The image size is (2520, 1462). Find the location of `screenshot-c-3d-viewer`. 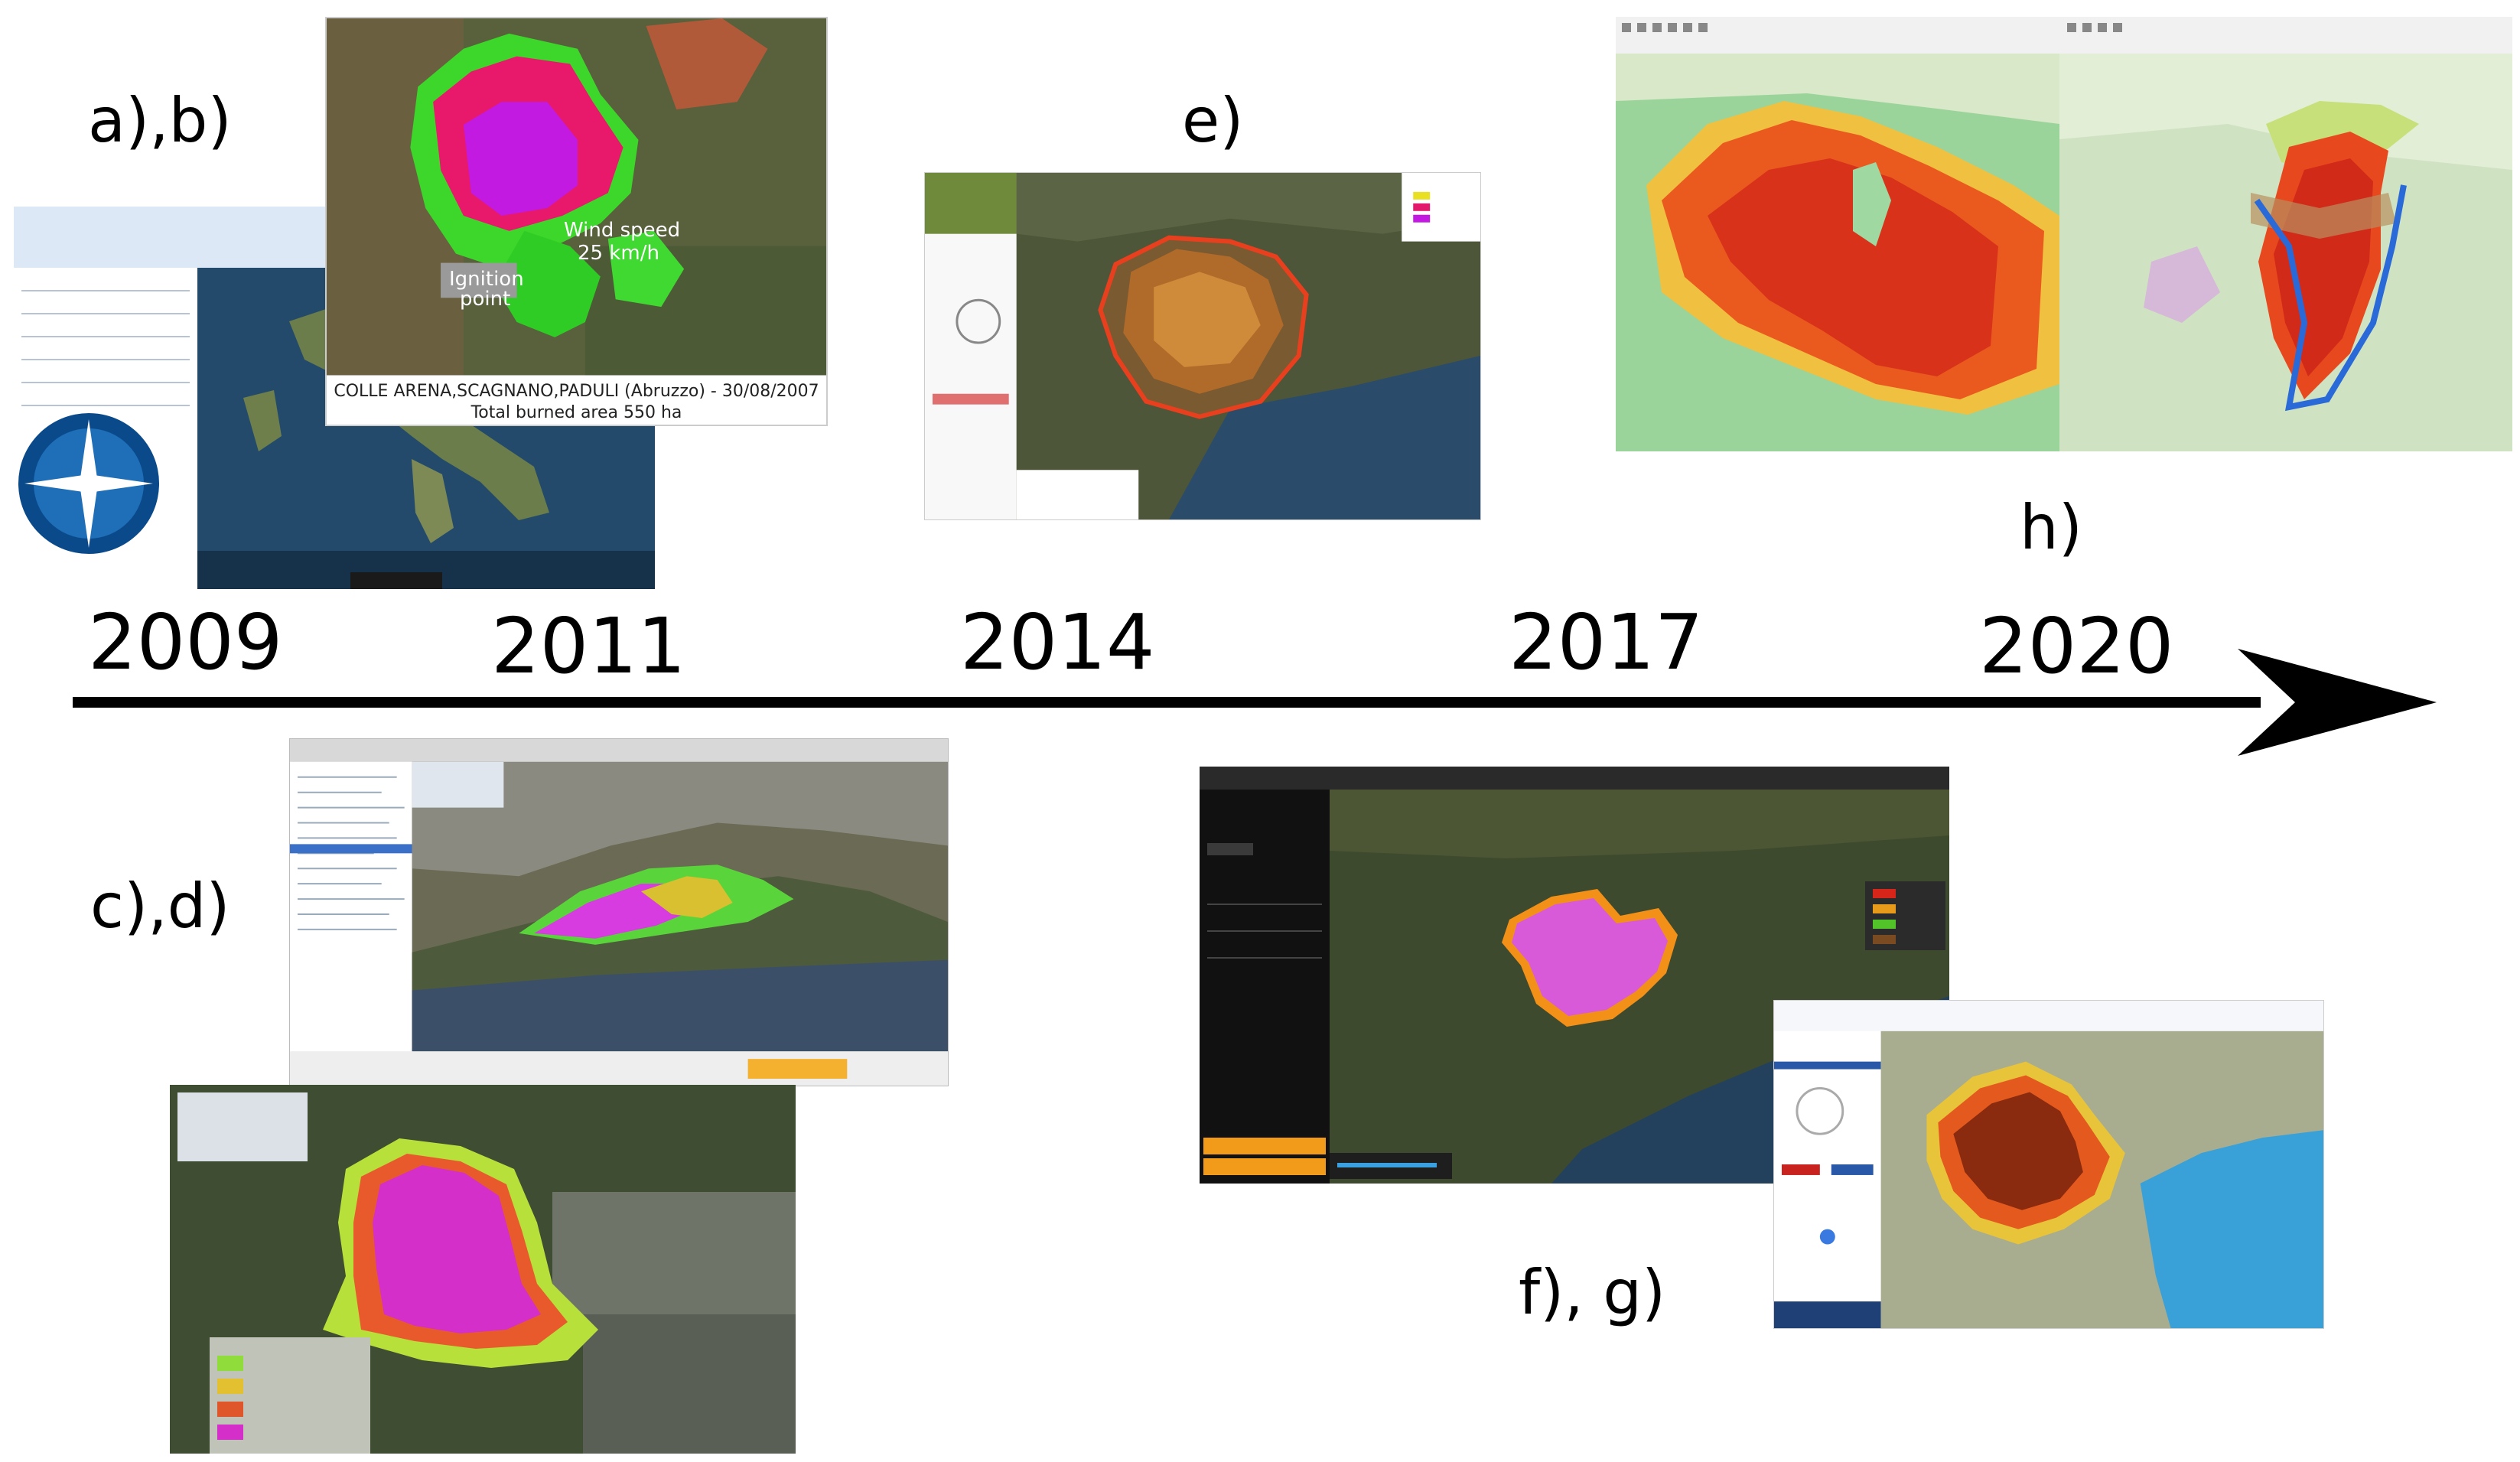

screenshot-c-3d-viewer is located at coordinates (619, 912).